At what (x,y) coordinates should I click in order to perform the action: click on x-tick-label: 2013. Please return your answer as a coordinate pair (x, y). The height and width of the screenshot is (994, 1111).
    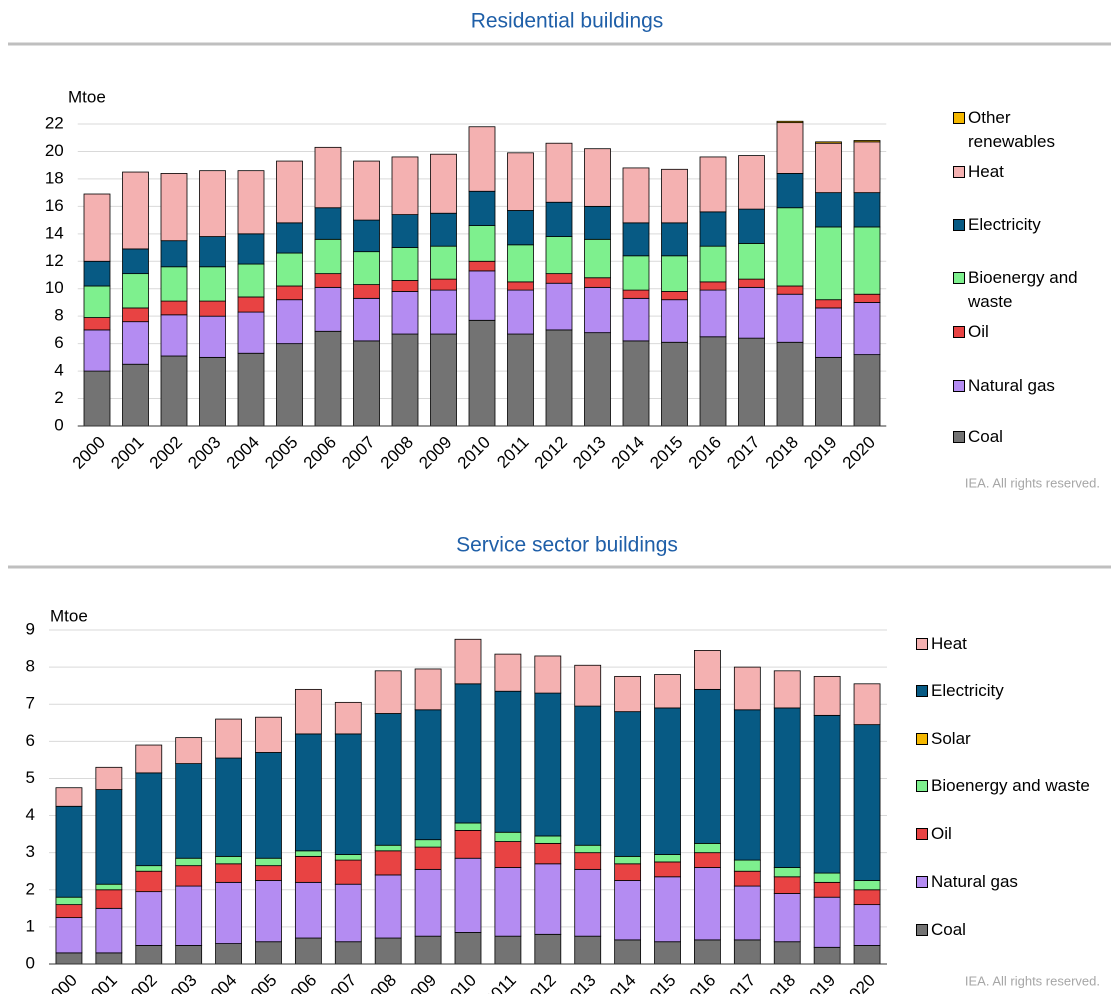
    Looking at the image, I should click on (589, 453).